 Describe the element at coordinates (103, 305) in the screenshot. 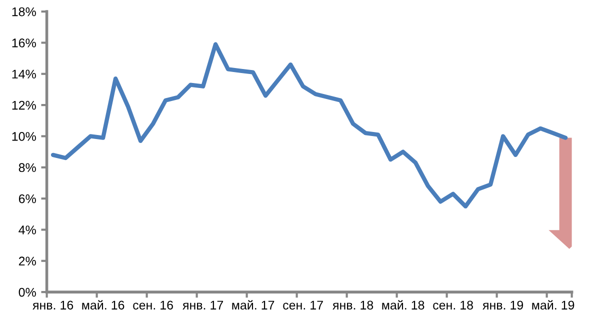

I see `x-tick-label: май. 16` at that location.